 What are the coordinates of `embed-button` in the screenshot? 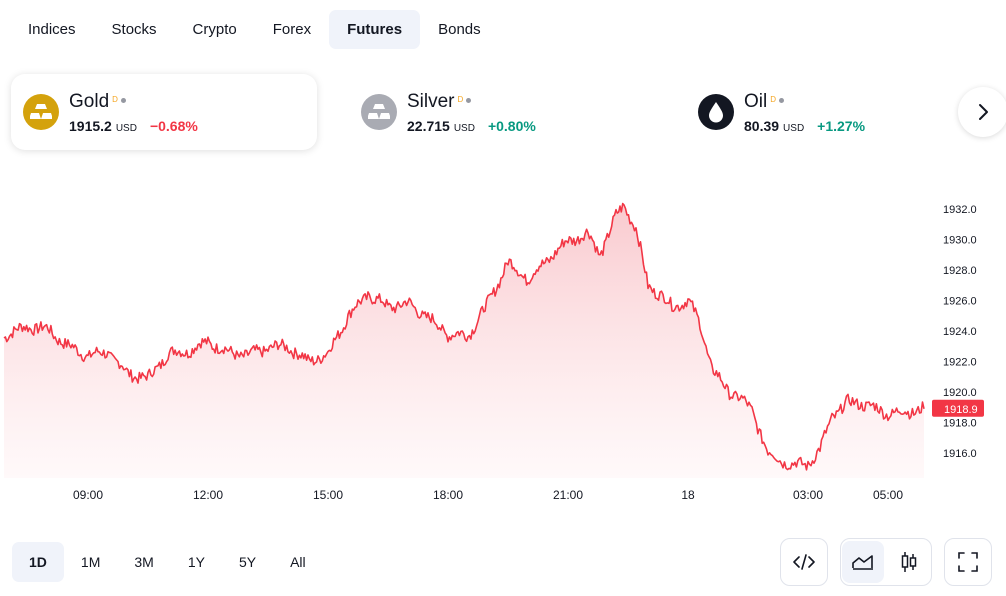 It's located at (804, 562).